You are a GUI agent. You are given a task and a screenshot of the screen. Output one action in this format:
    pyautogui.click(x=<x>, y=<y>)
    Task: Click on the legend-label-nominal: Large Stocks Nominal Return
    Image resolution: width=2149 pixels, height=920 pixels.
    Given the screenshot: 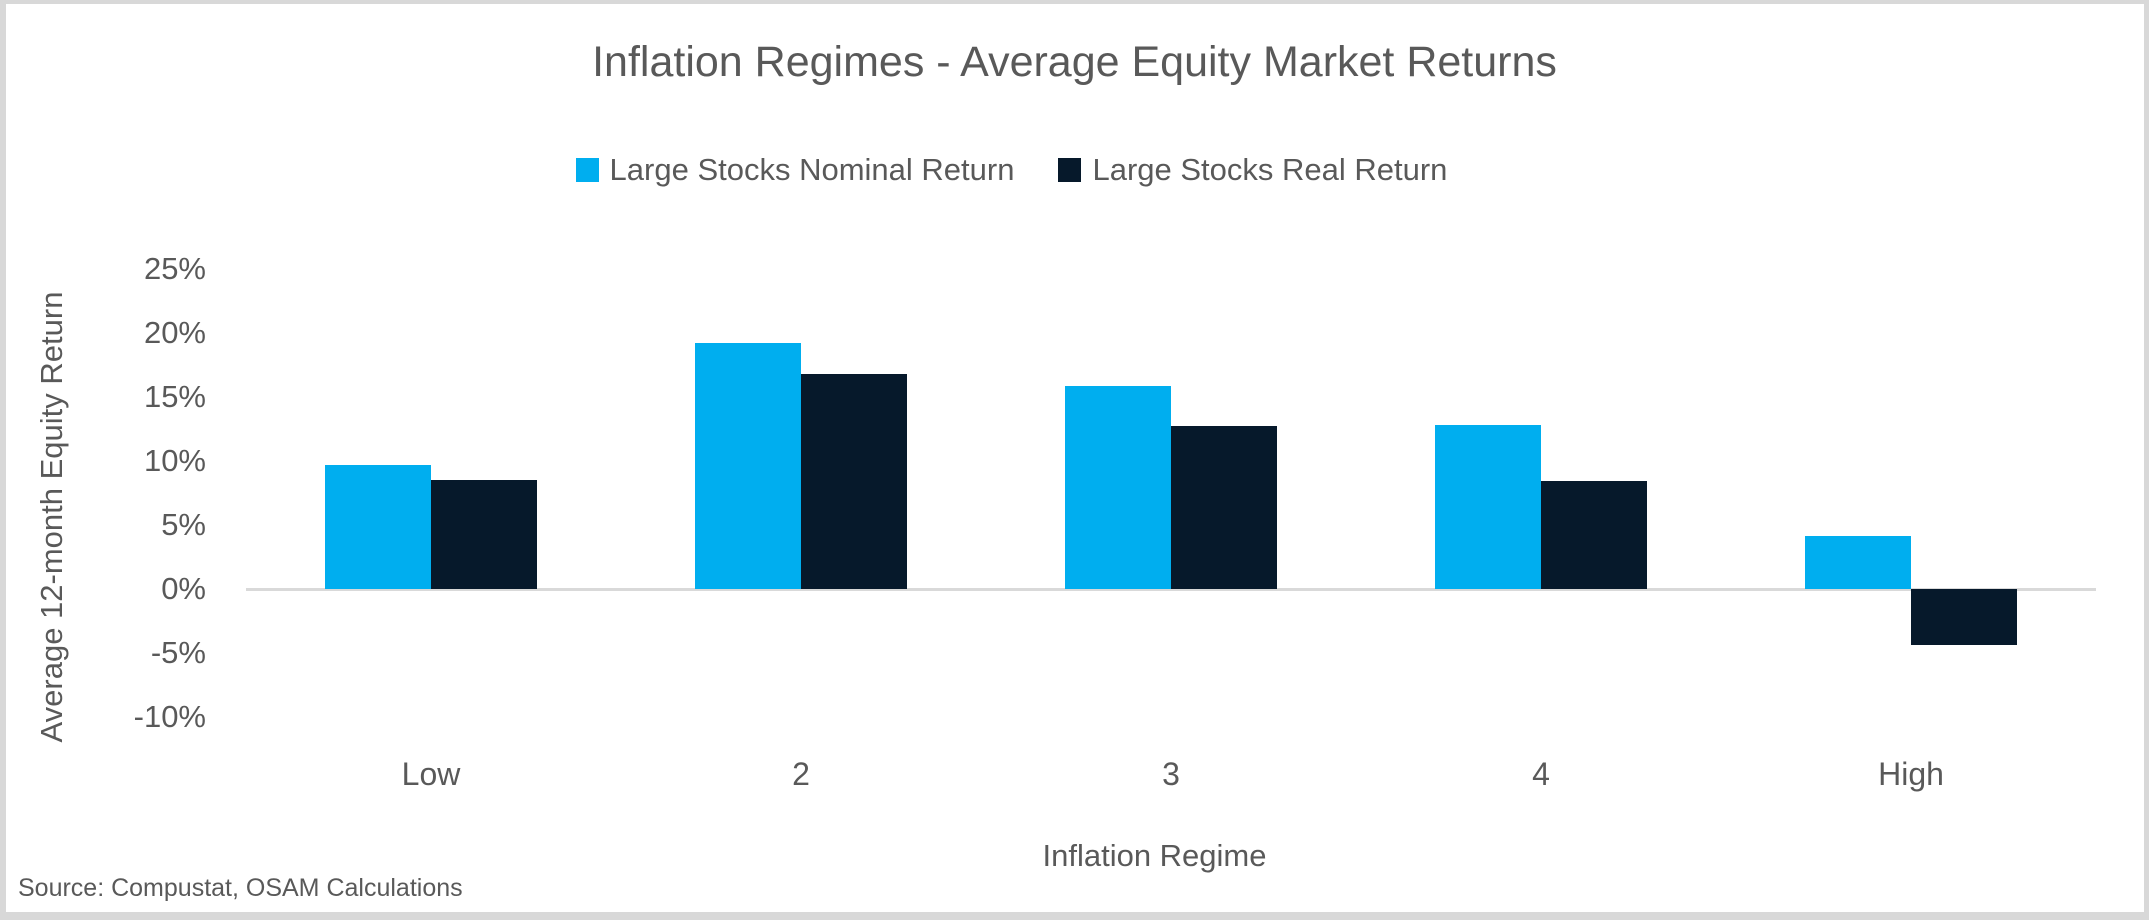 What is the action you would take?
    pyautogui.click(x=812, y=169)
    